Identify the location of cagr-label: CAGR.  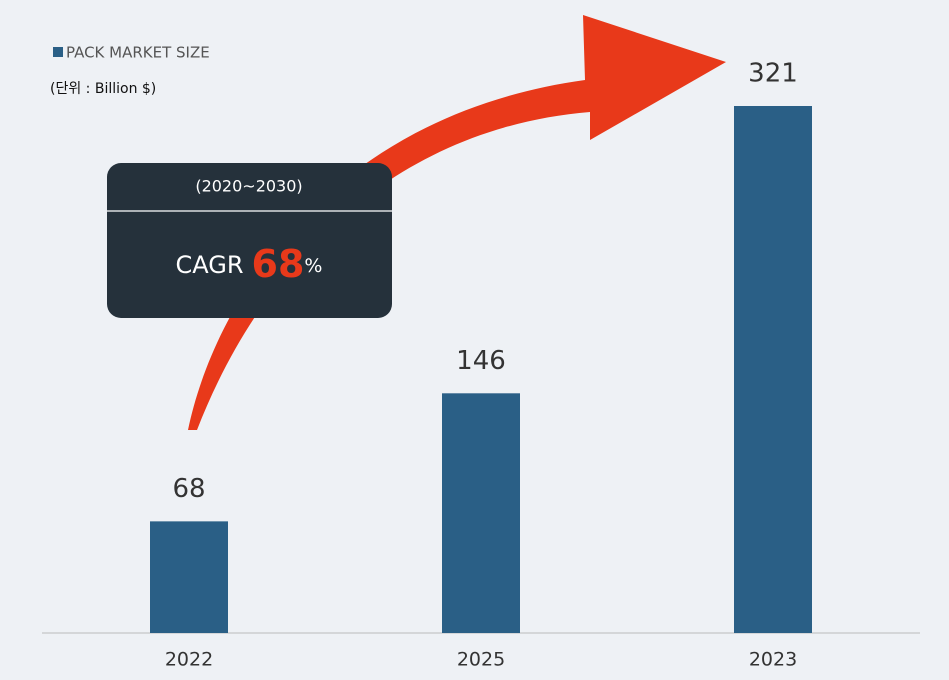
(210, 265).